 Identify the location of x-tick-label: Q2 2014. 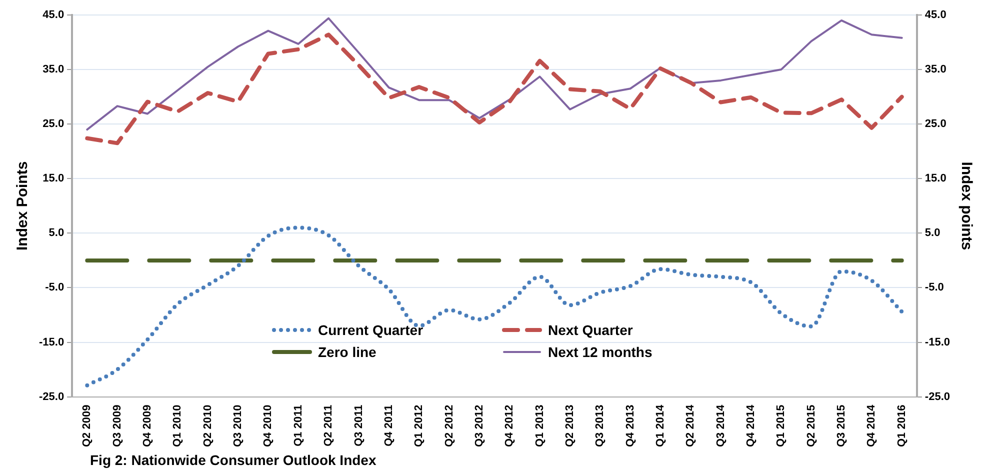
(690, 425).